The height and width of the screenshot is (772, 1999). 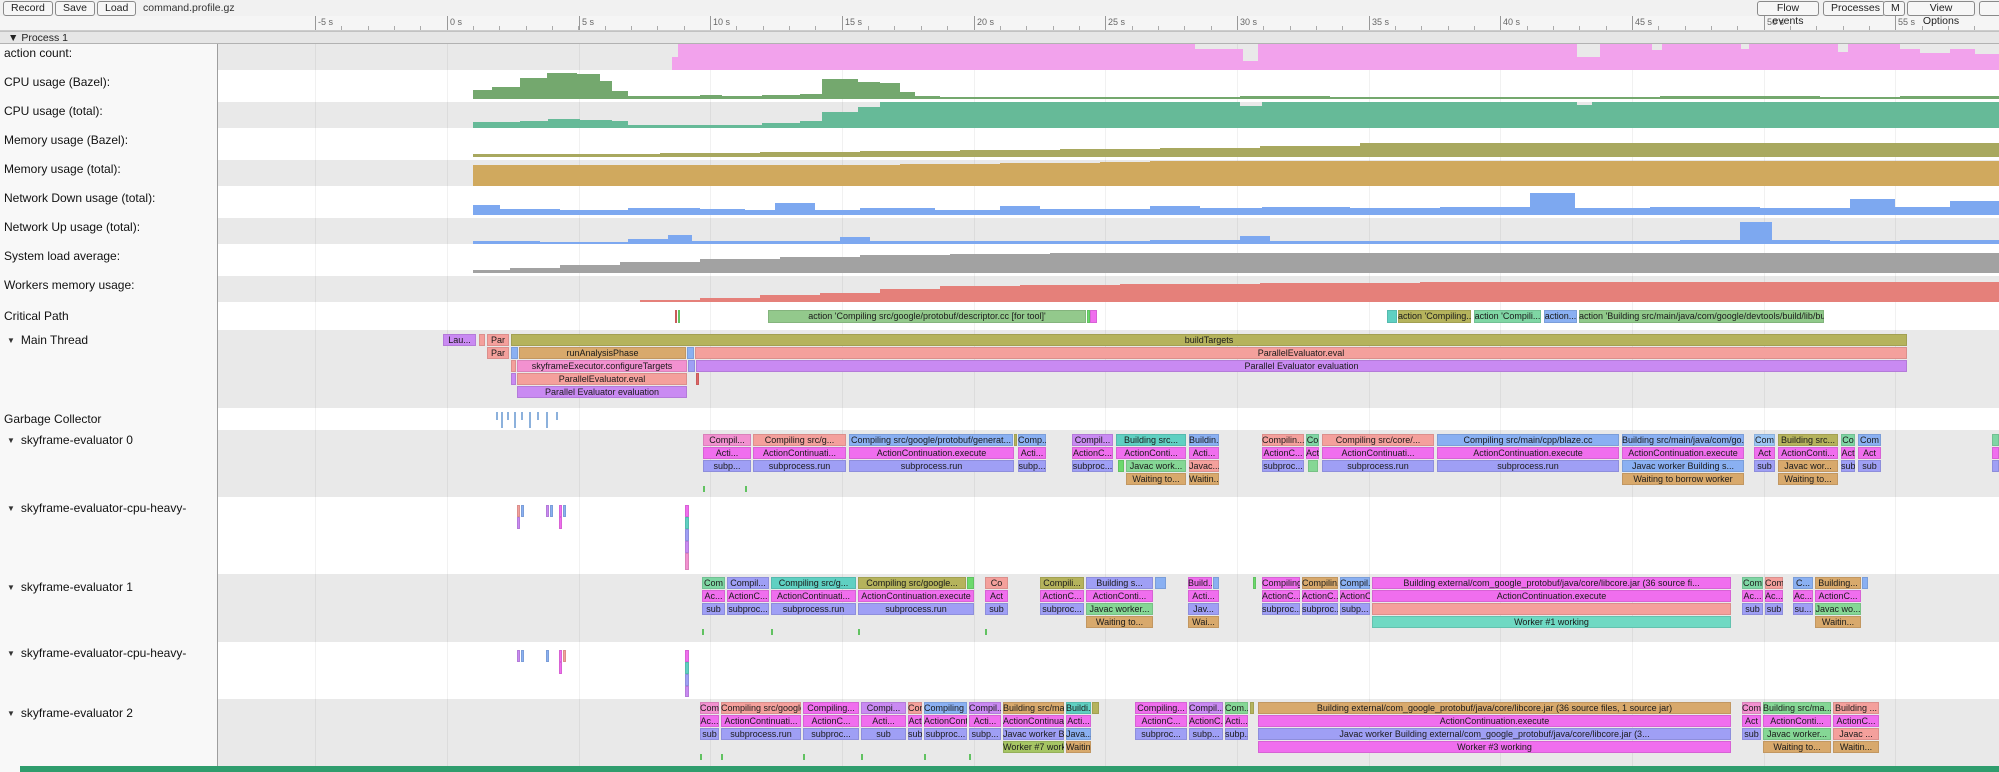 What do you see at coordinates (602, 379) in the screenshot?
I see `slice: ParallelEvaluator.eval` at bounding box center [602, 379].